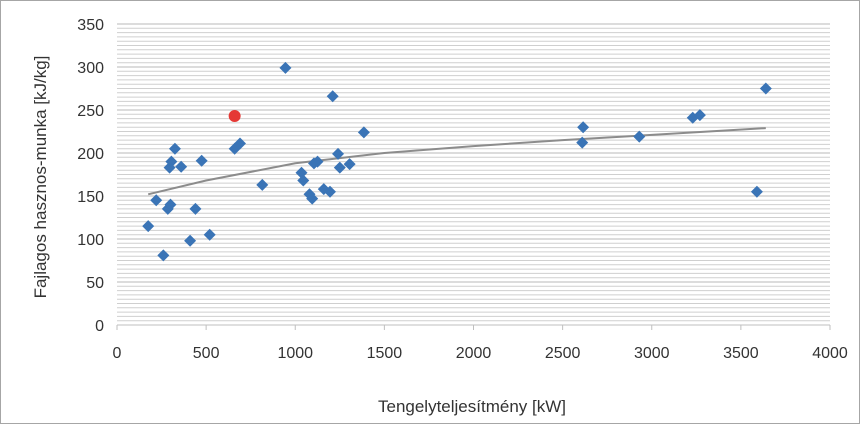 The width and height of the screenshot is (860, 424). Describe the element at coordinates (385, 353) in the screenshot. I see `x-tick-label: 1500` at that location.